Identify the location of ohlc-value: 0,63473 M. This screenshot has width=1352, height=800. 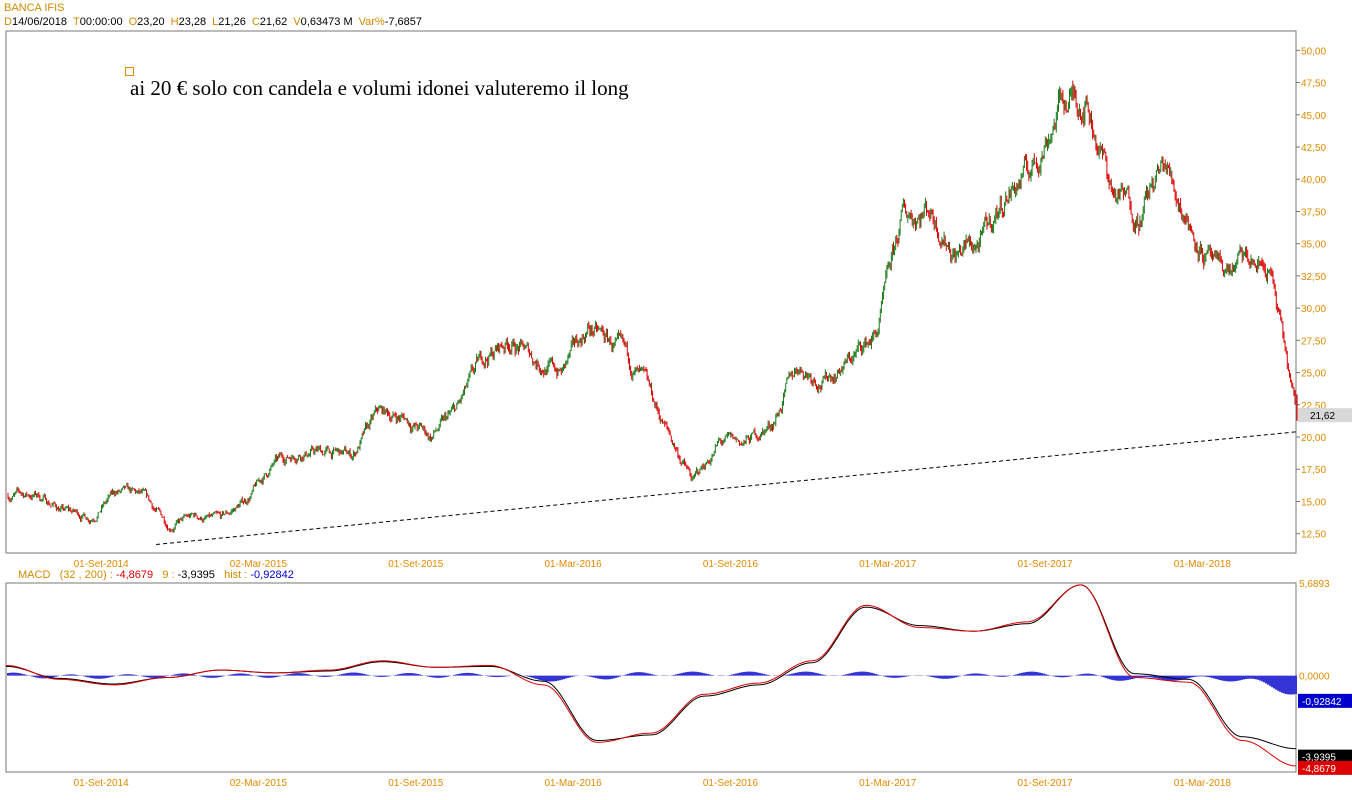
(326, 22).